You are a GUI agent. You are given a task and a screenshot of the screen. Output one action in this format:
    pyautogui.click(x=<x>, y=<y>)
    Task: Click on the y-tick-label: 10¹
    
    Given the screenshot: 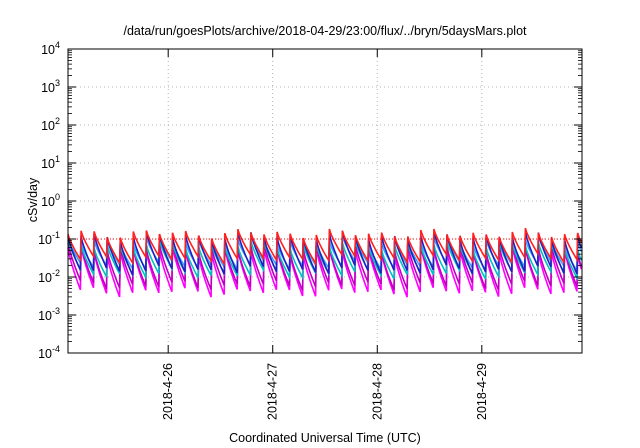 What is the action you would take?
    pyautogui.click(x=50, y=162)
    